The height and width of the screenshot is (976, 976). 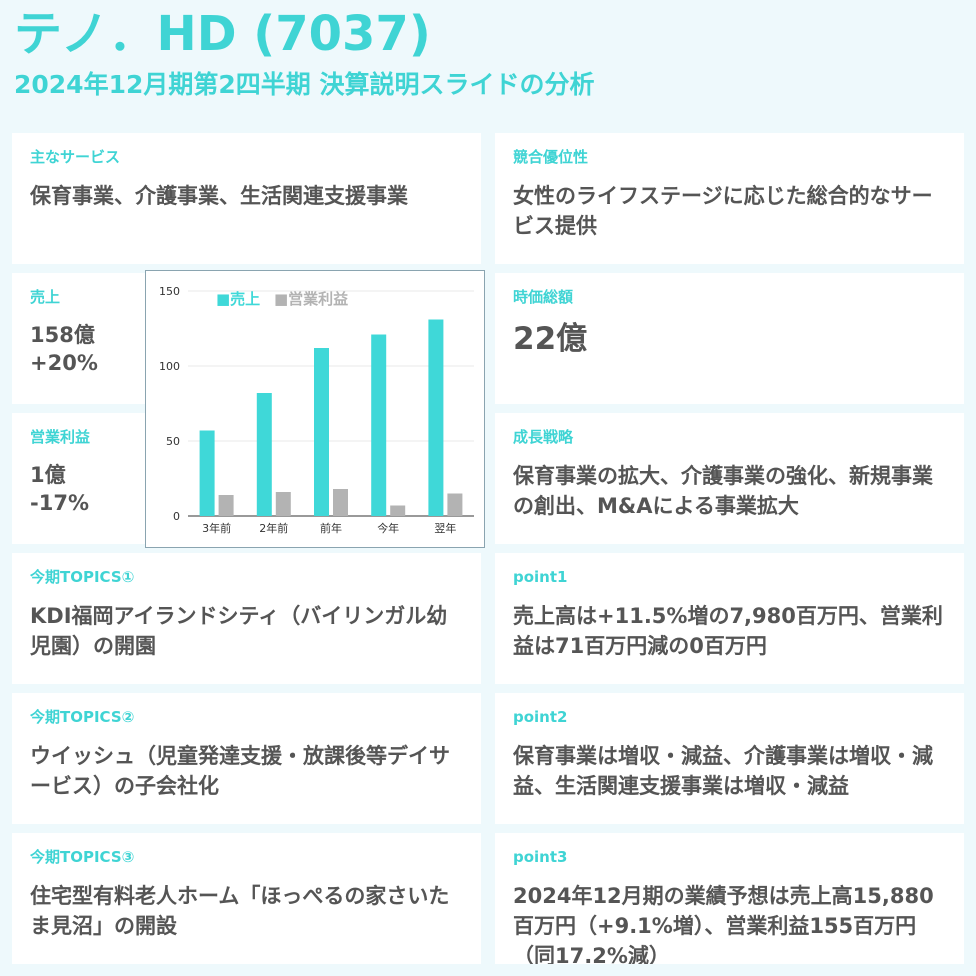 I want to click on card-label: 主なサービス, so click(x=75, y=157).